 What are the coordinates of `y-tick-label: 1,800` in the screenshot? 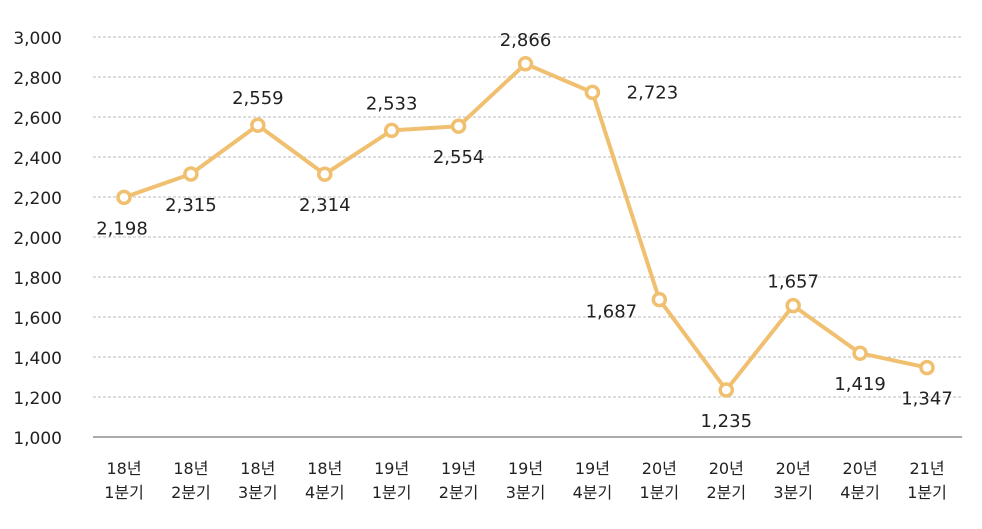 It's located at (37, 279).